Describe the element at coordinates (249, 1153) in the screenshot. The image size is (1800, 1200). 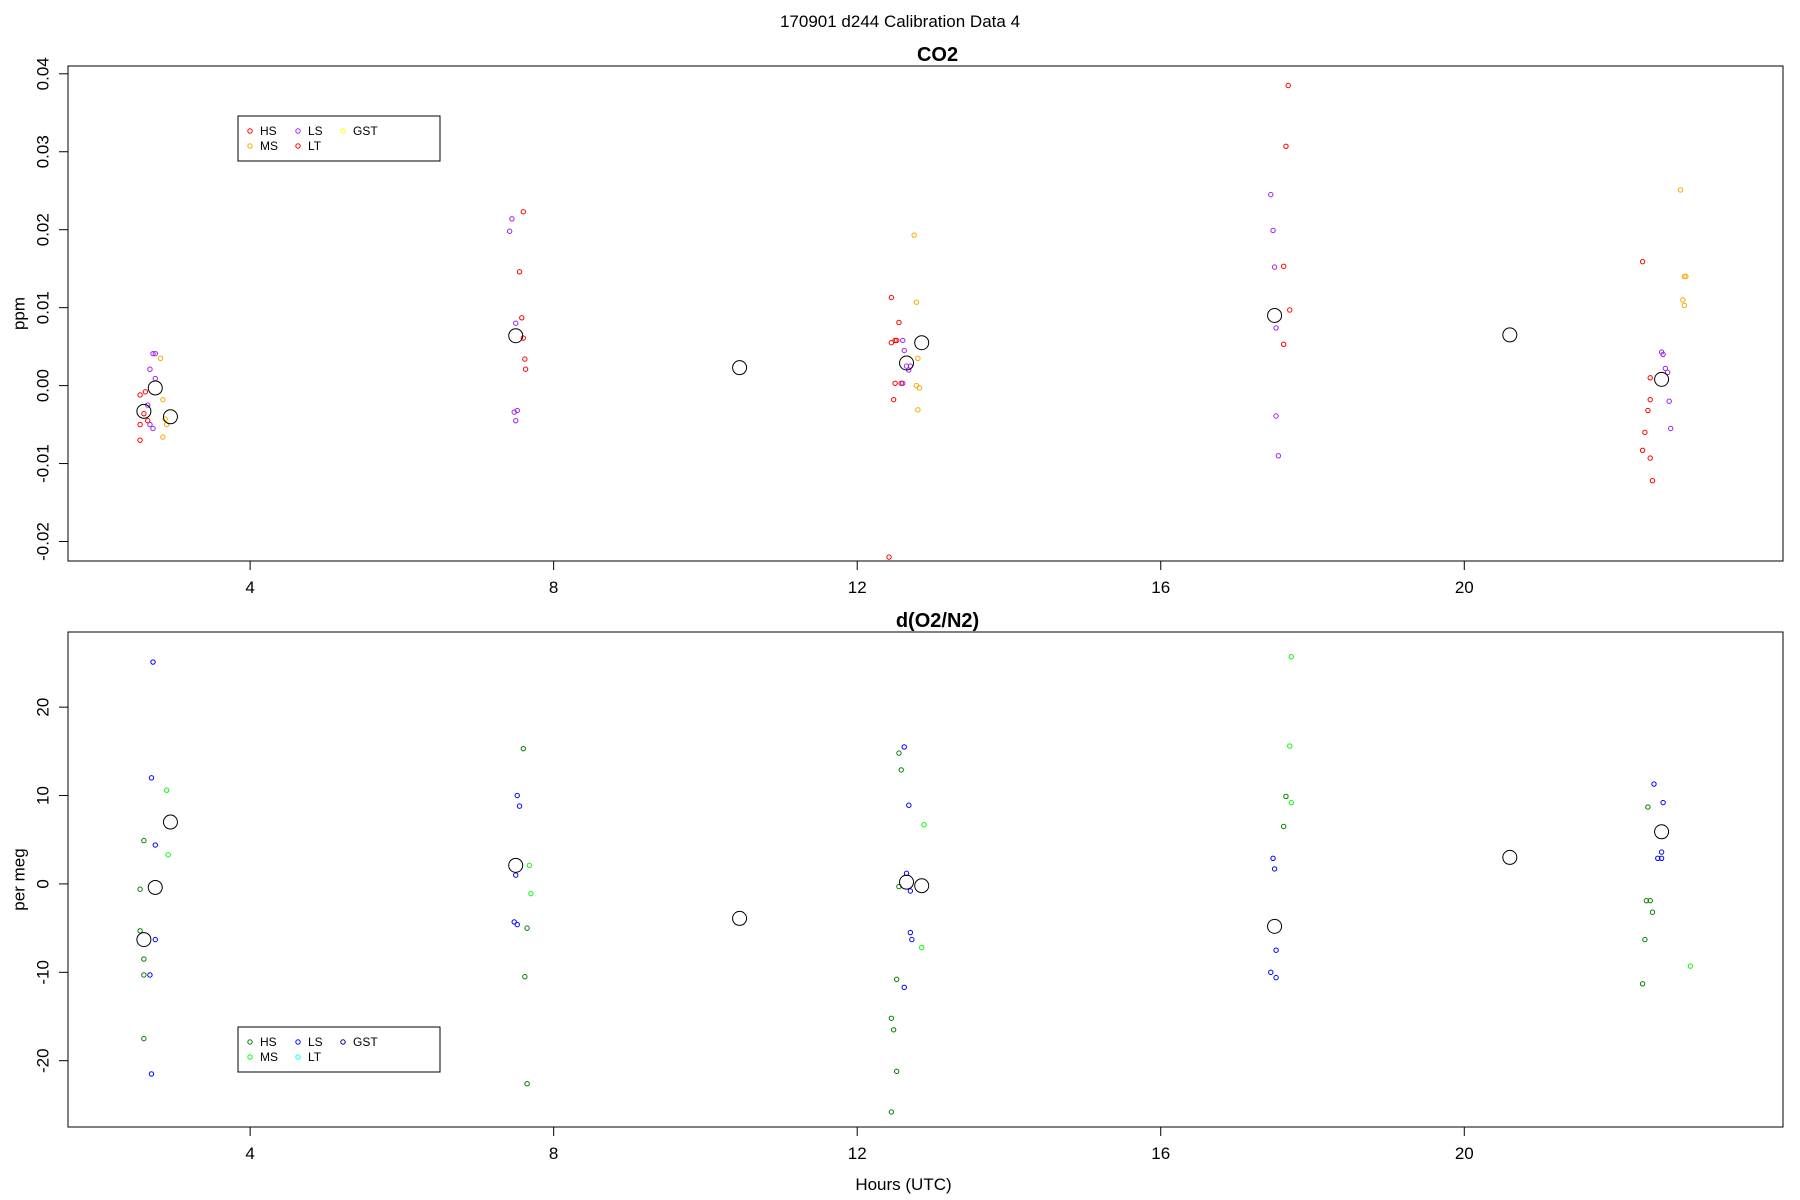
I see `o2n2-x-tick-label: 4` at that location.